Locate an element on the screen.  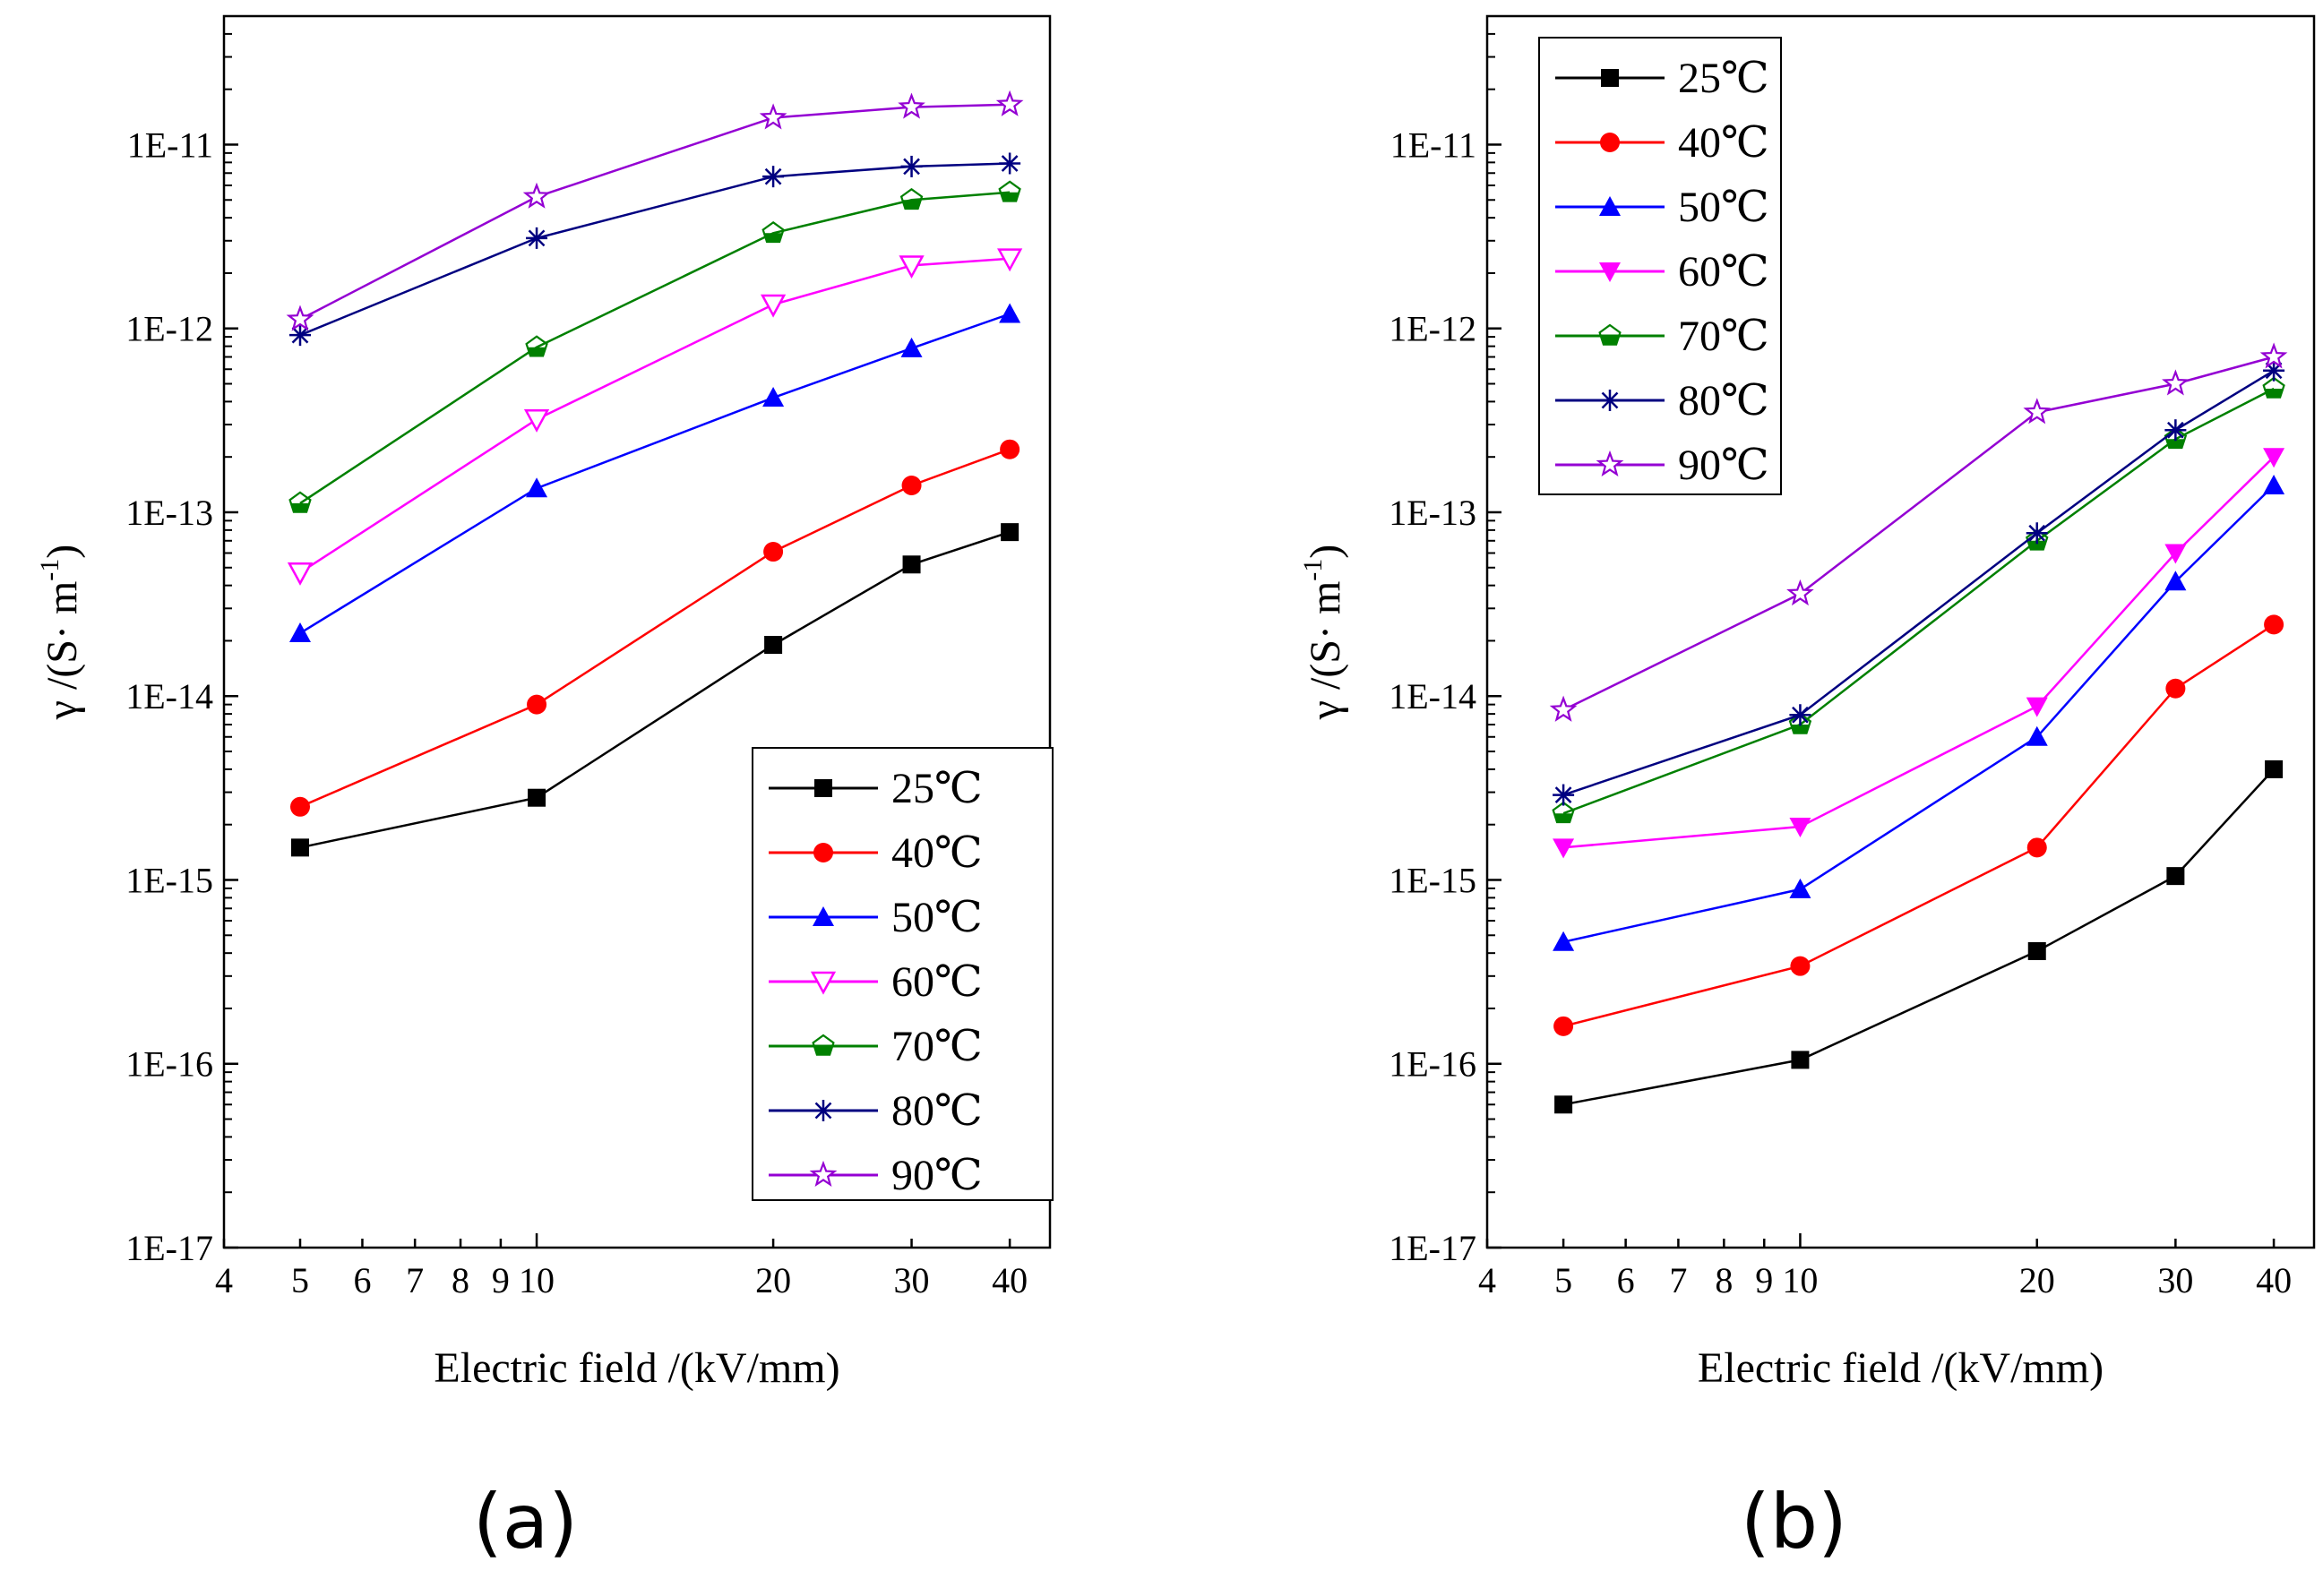
series-50C is located at coordinates (655, 473).